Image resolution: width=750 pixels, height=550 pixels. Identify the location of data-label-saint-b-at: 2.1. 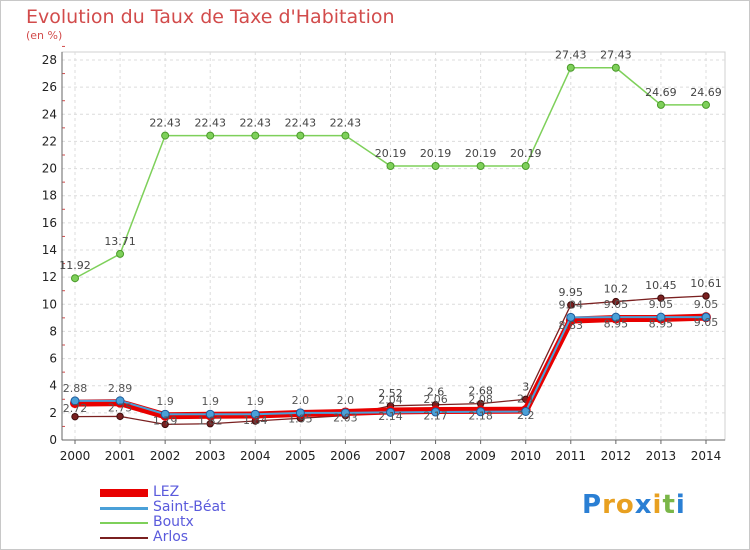
(526, 399).